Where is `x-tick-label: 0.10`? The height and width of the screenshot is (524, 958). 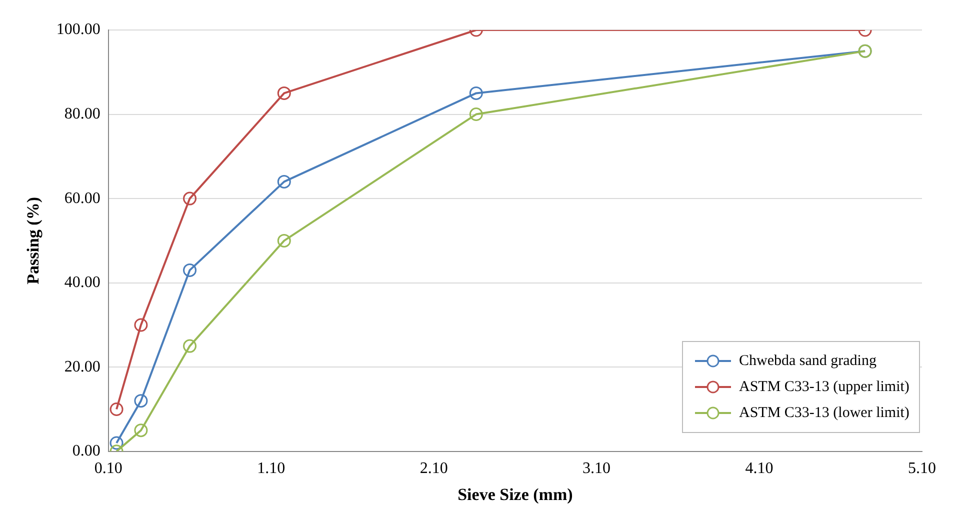 x-tick-label: 0.10 is located at coordinates (108, 469).